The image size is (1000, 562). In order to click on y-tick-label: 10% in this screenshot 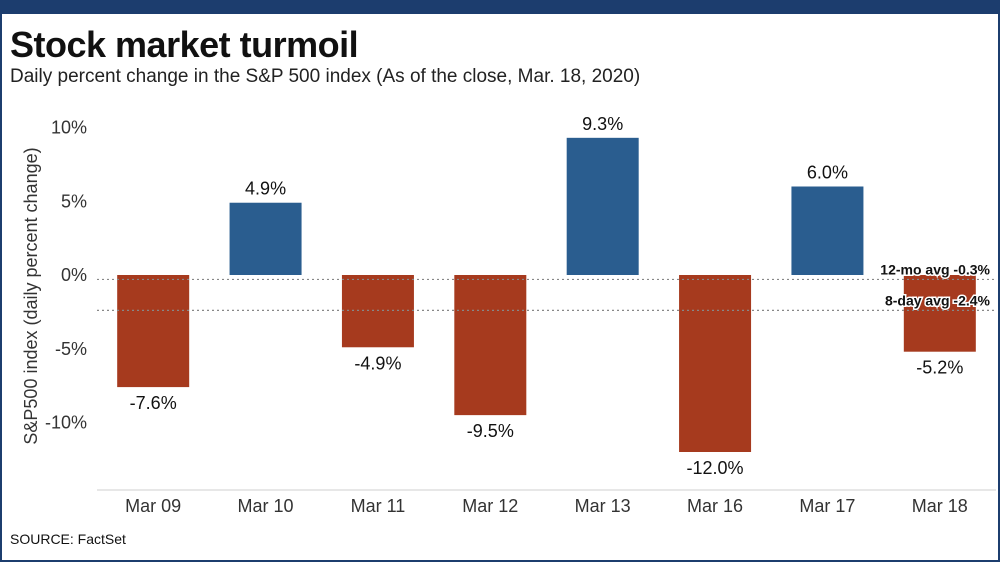, I will do `click(69, 128)`.